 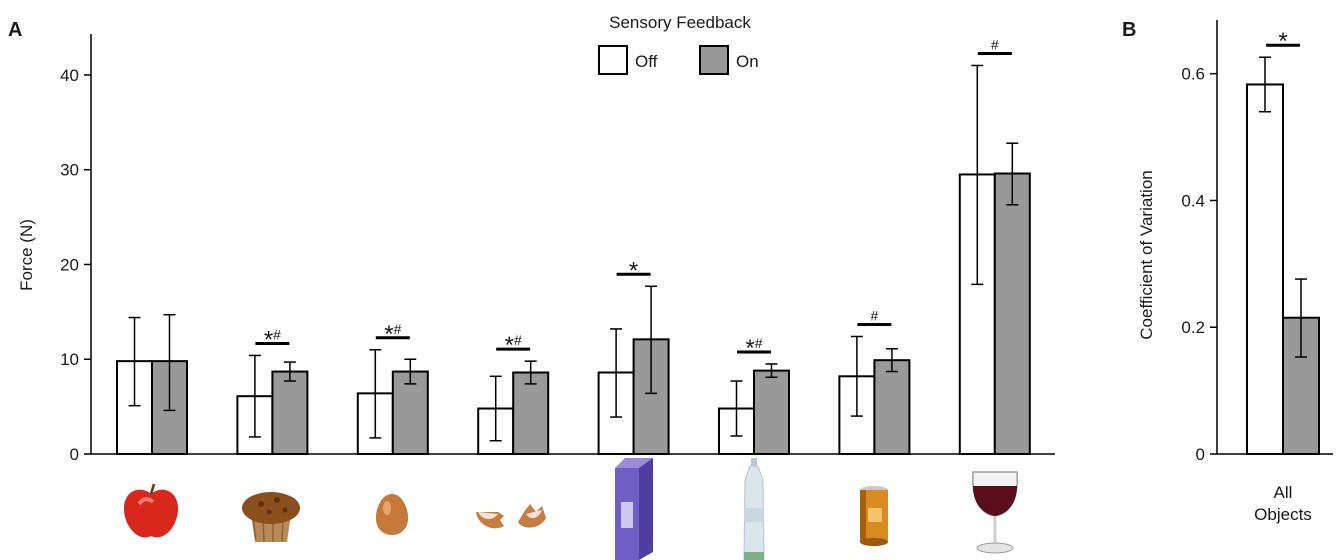 I want to click on soda-can-icon, so click(x=874, y=516).